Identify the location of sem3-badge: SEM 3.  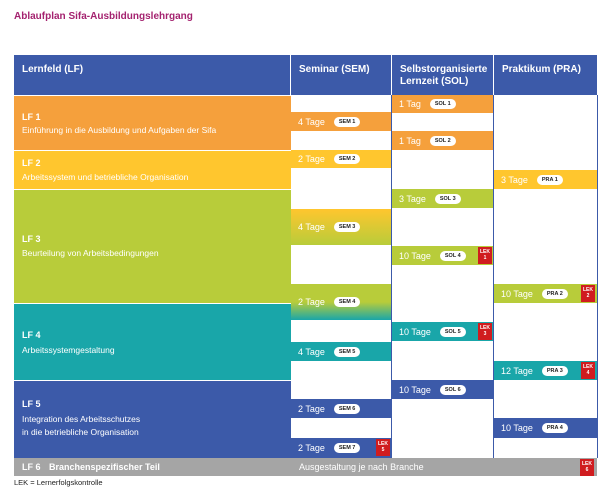
(347, 227).